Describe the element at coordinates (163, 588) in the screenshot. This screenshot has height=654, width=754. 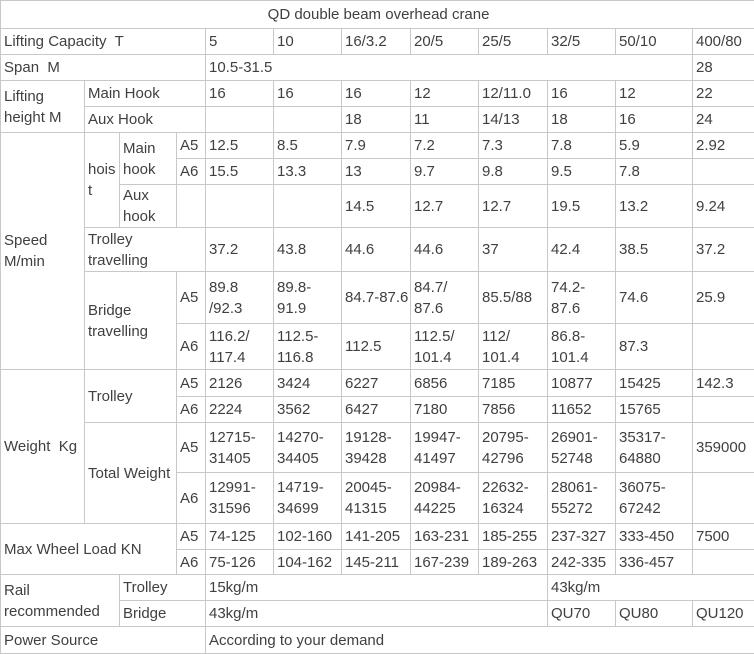
I see `rail-trolley-label: Trolley` at that location.